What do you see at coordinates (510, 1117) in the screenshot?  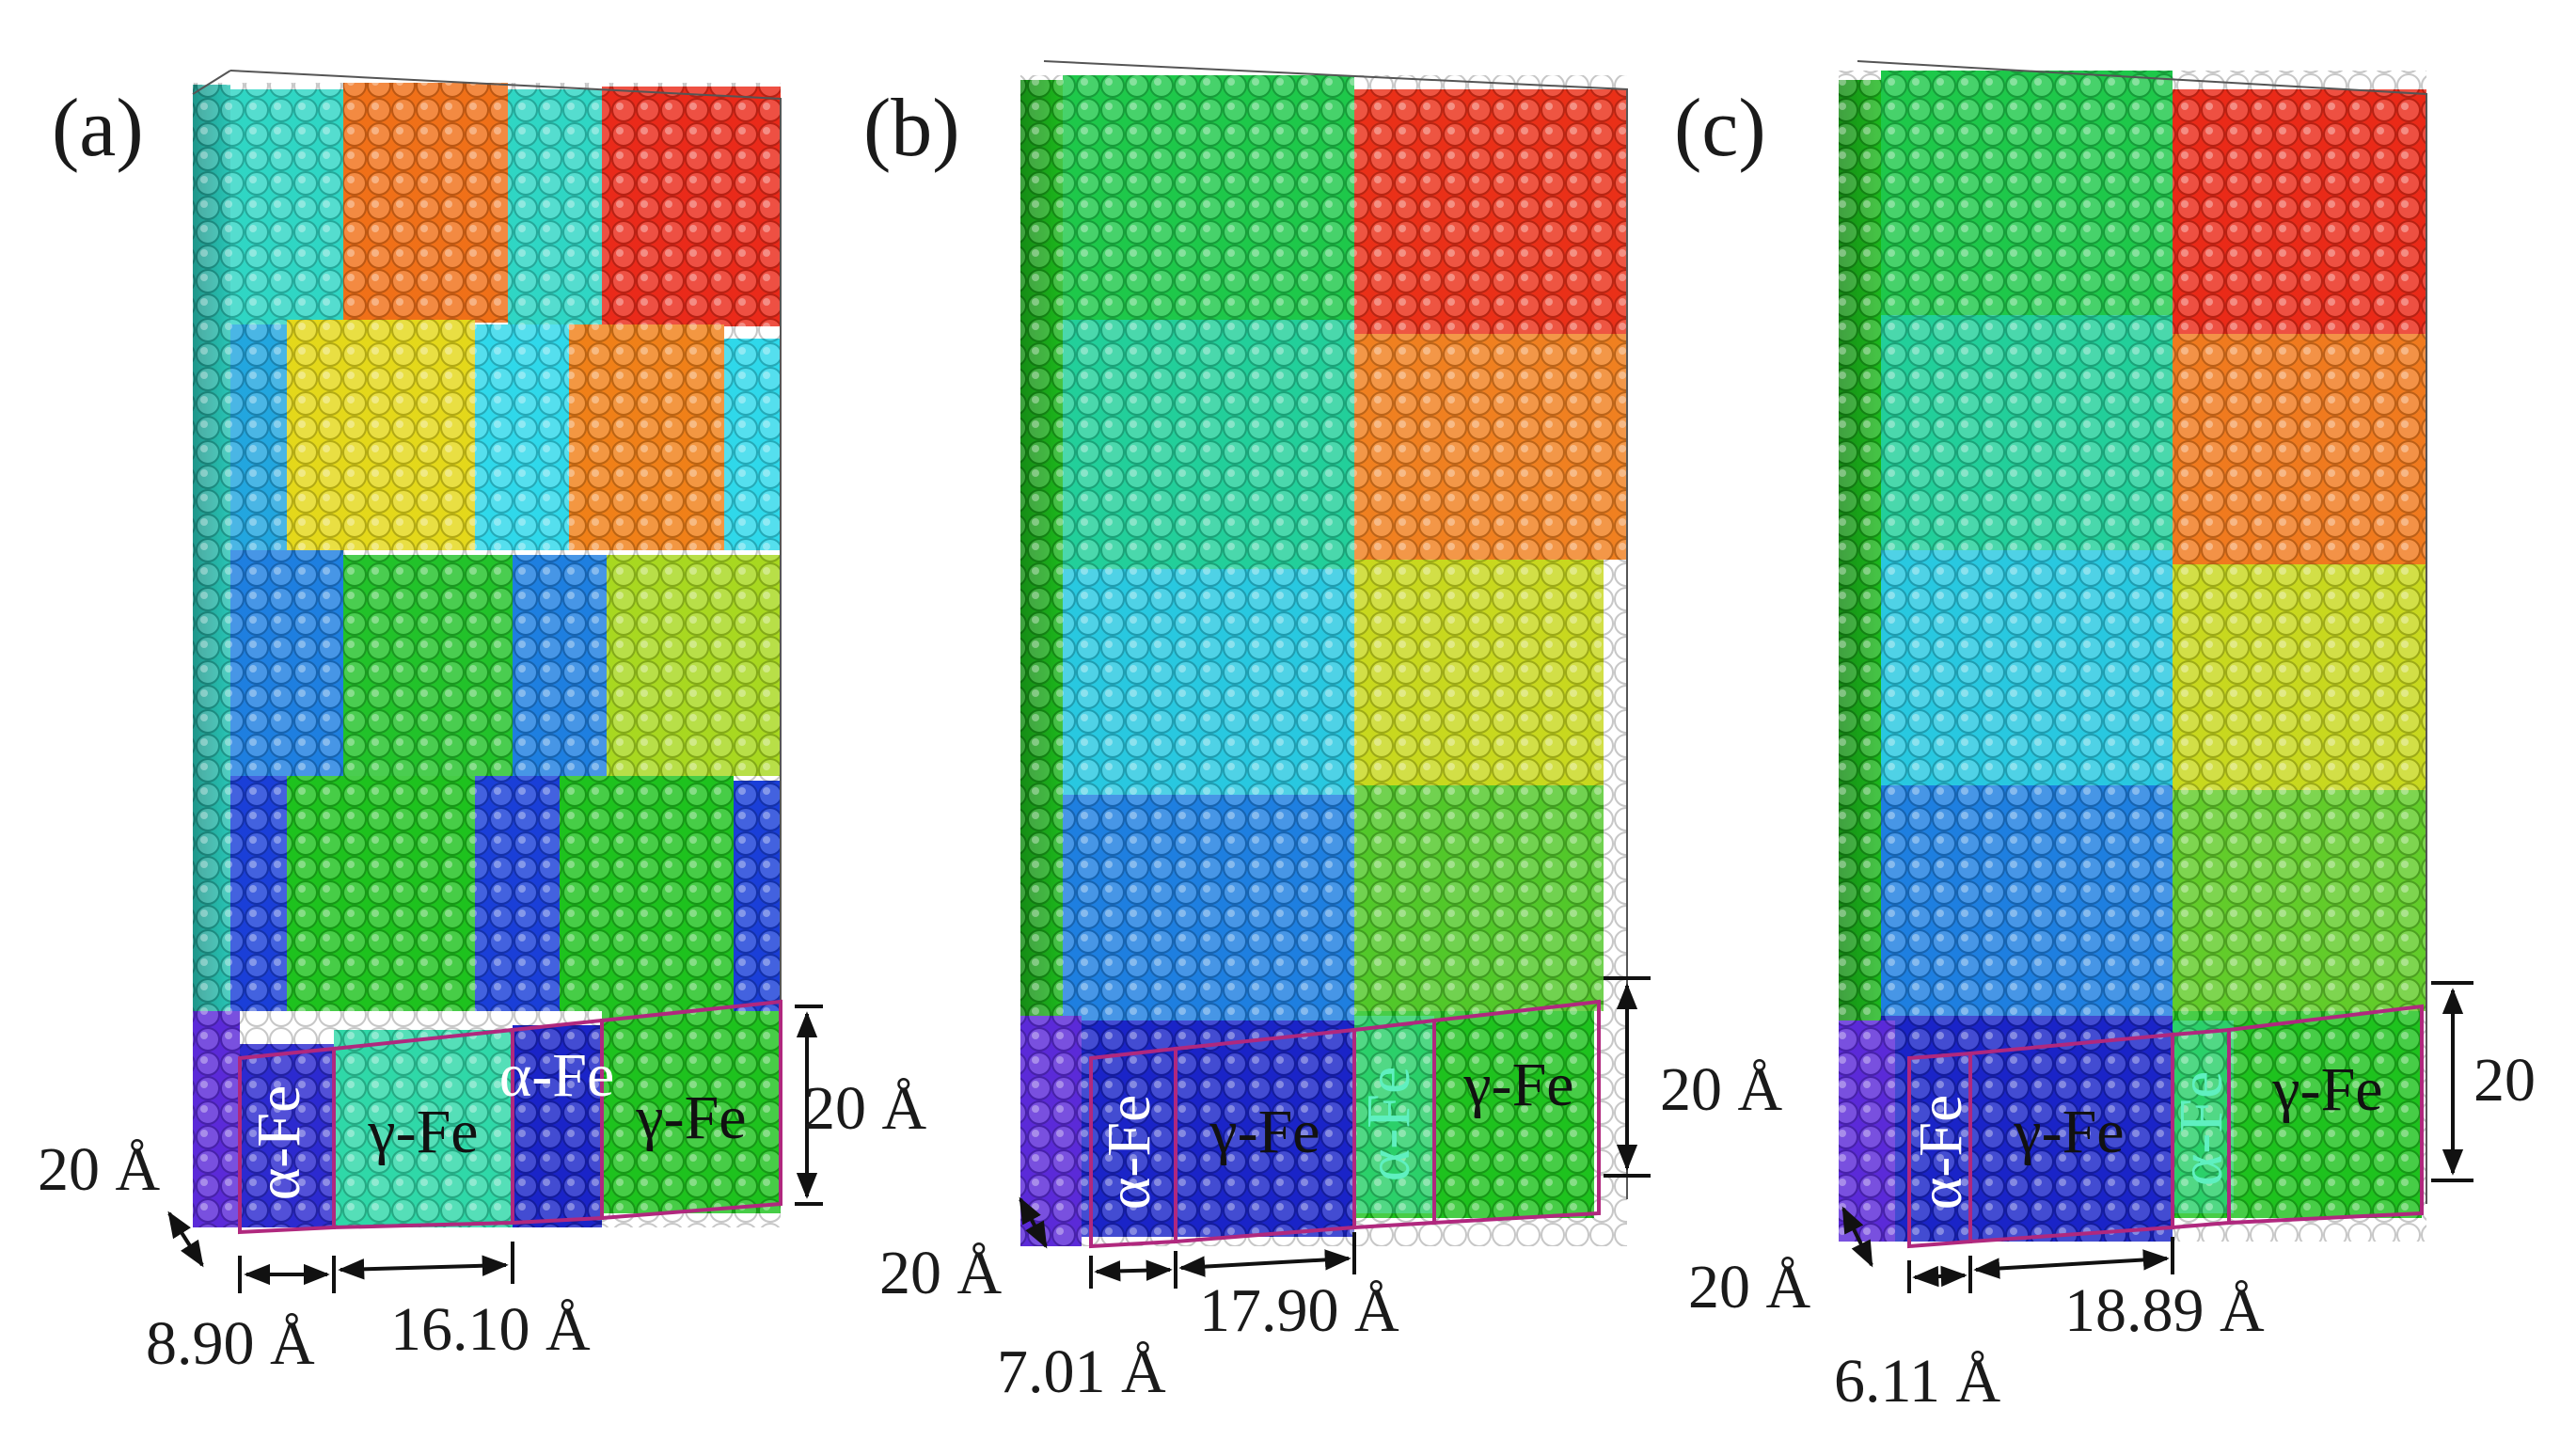 I see `slab-frame-a` at bounding box center [510, 1117].